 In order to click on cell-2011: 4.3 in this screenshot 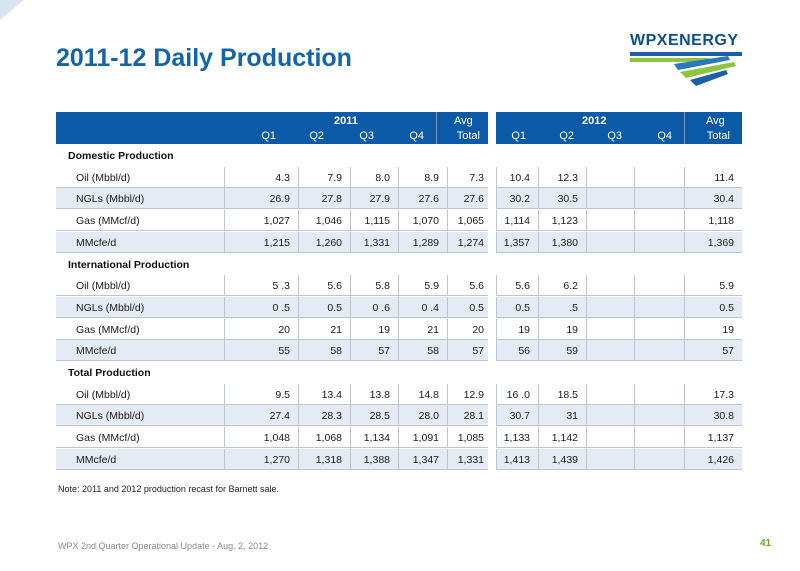, I will do `click(282, 177)`.